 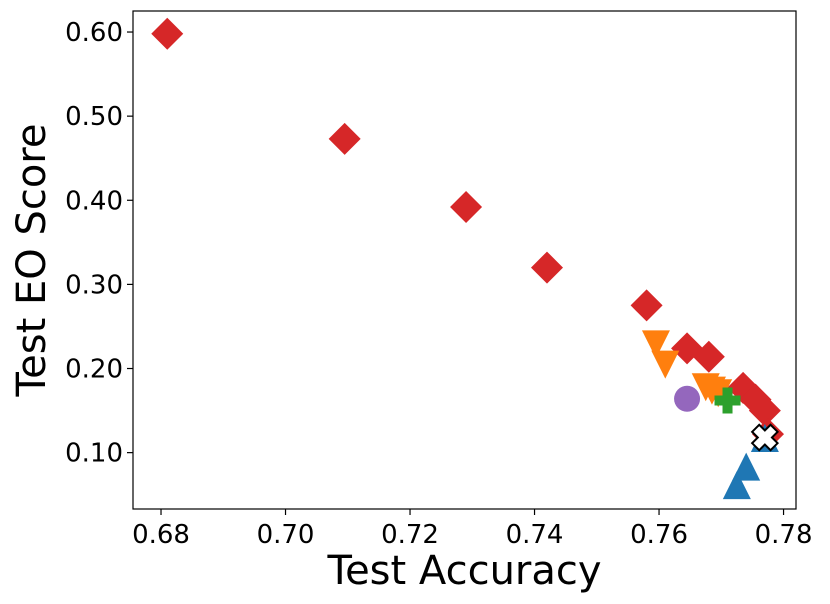 I want to click on y-tick-label: 0.60, so click(x=94, y=33).